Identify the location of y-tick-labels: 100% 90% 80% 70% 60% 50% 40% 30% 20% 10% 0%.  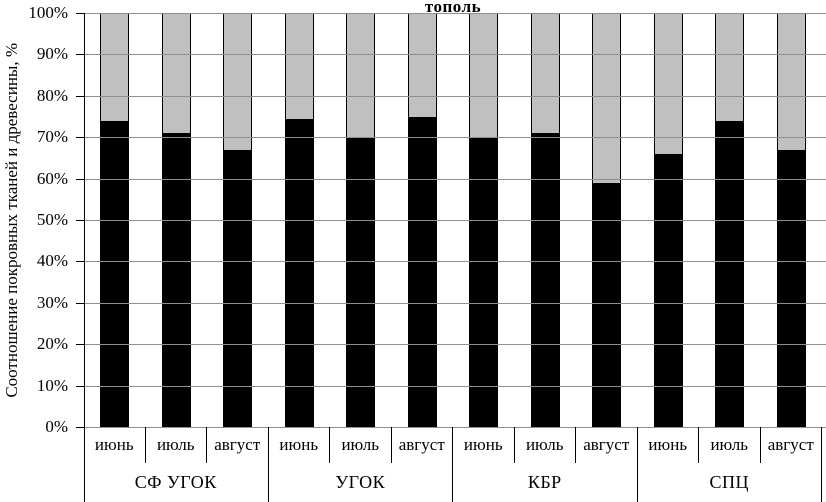
(38, 220).